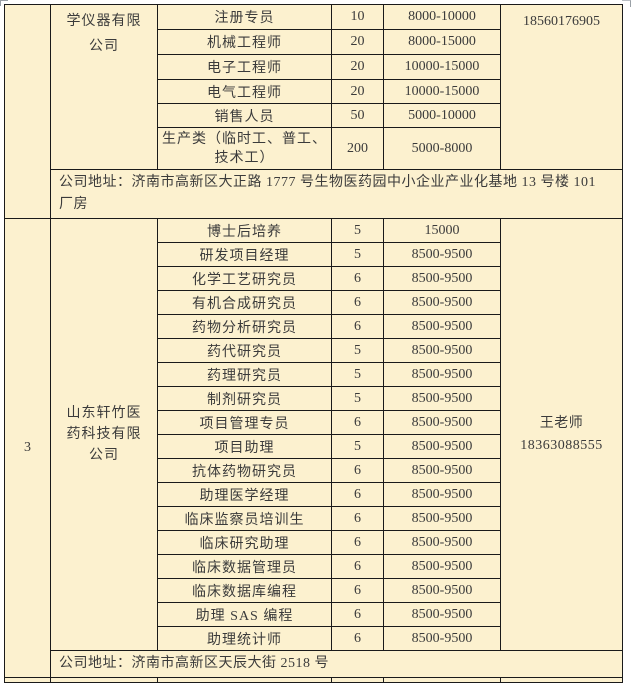  Describe the element at coordinates (244, 614) in the screenshot. I see `job-title-cell: 助理 SAS 编程` at that location.